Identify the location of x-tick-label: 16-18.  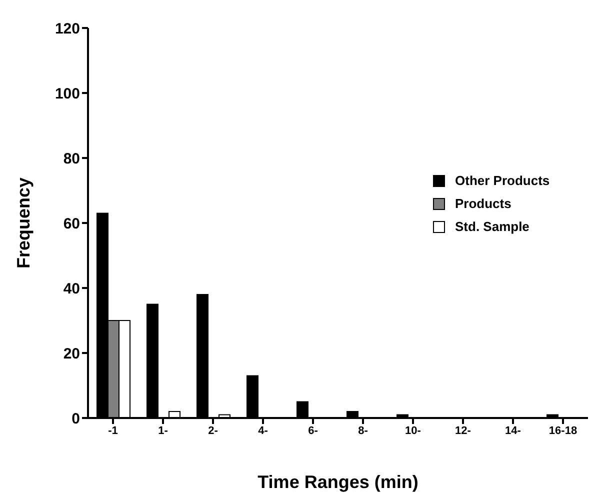
(563, 430).